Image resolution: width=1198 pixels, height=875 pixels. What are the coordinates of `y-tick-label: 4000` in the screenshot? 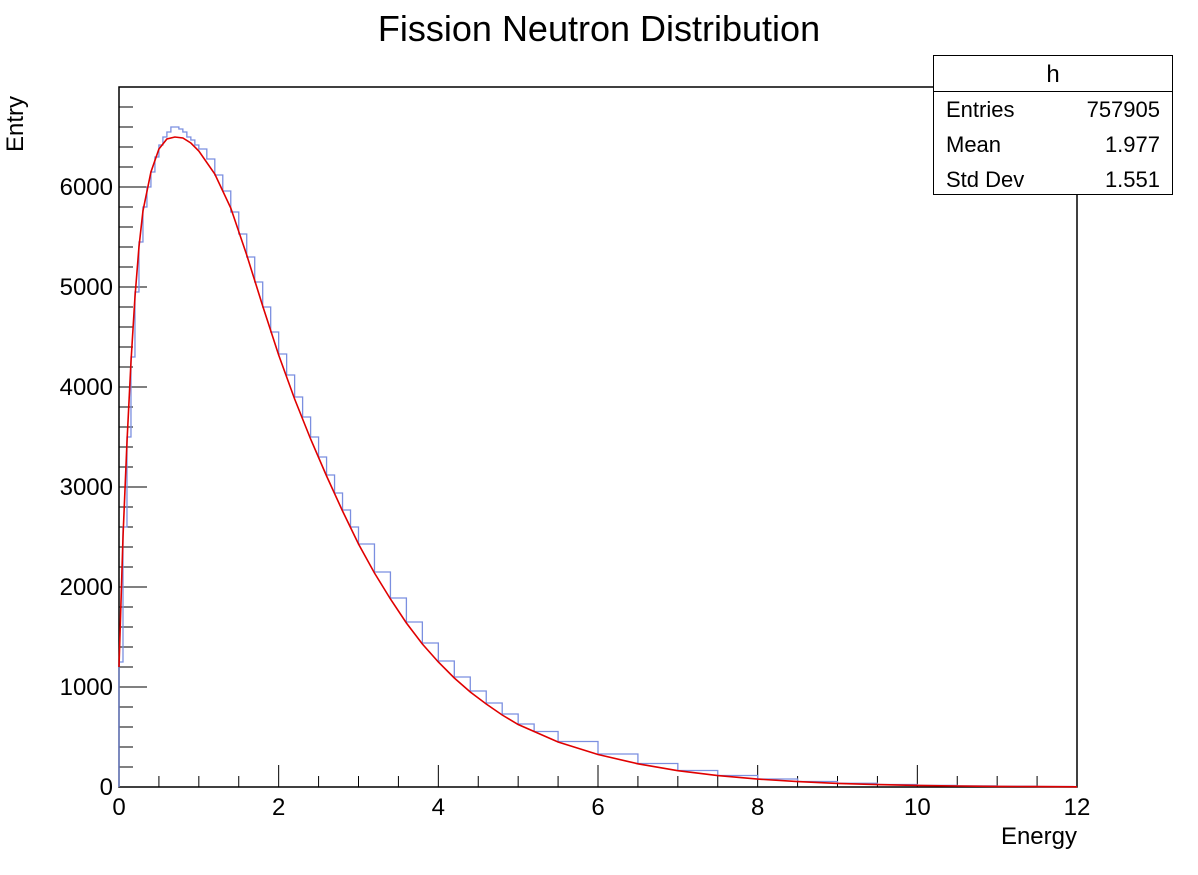 It's located at (86, 387).